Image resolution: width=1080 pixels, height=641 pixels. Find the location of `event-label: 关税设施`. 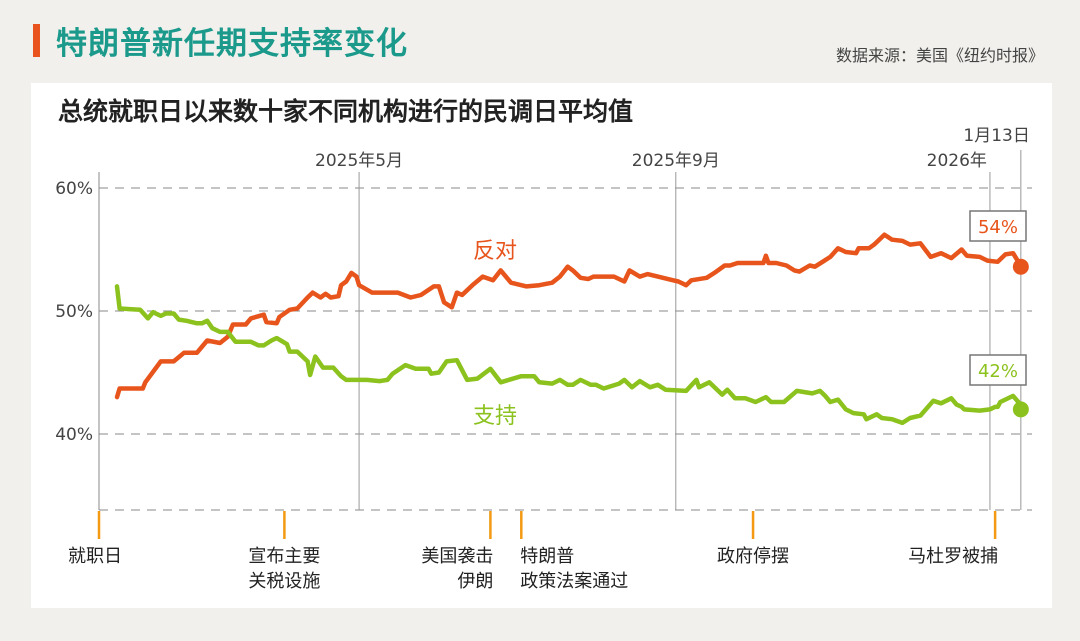

event-label: 关税设施 is located at coordinates (284, 581).